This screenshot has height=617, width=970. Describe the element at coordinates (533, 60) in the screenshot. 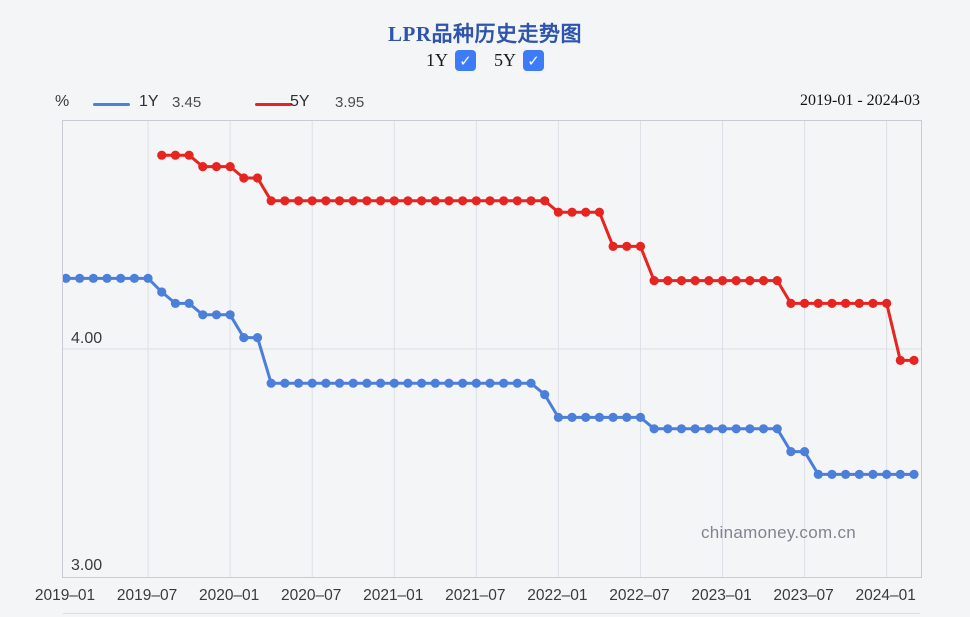

I see `checkbox-5y: ✓` at that location.